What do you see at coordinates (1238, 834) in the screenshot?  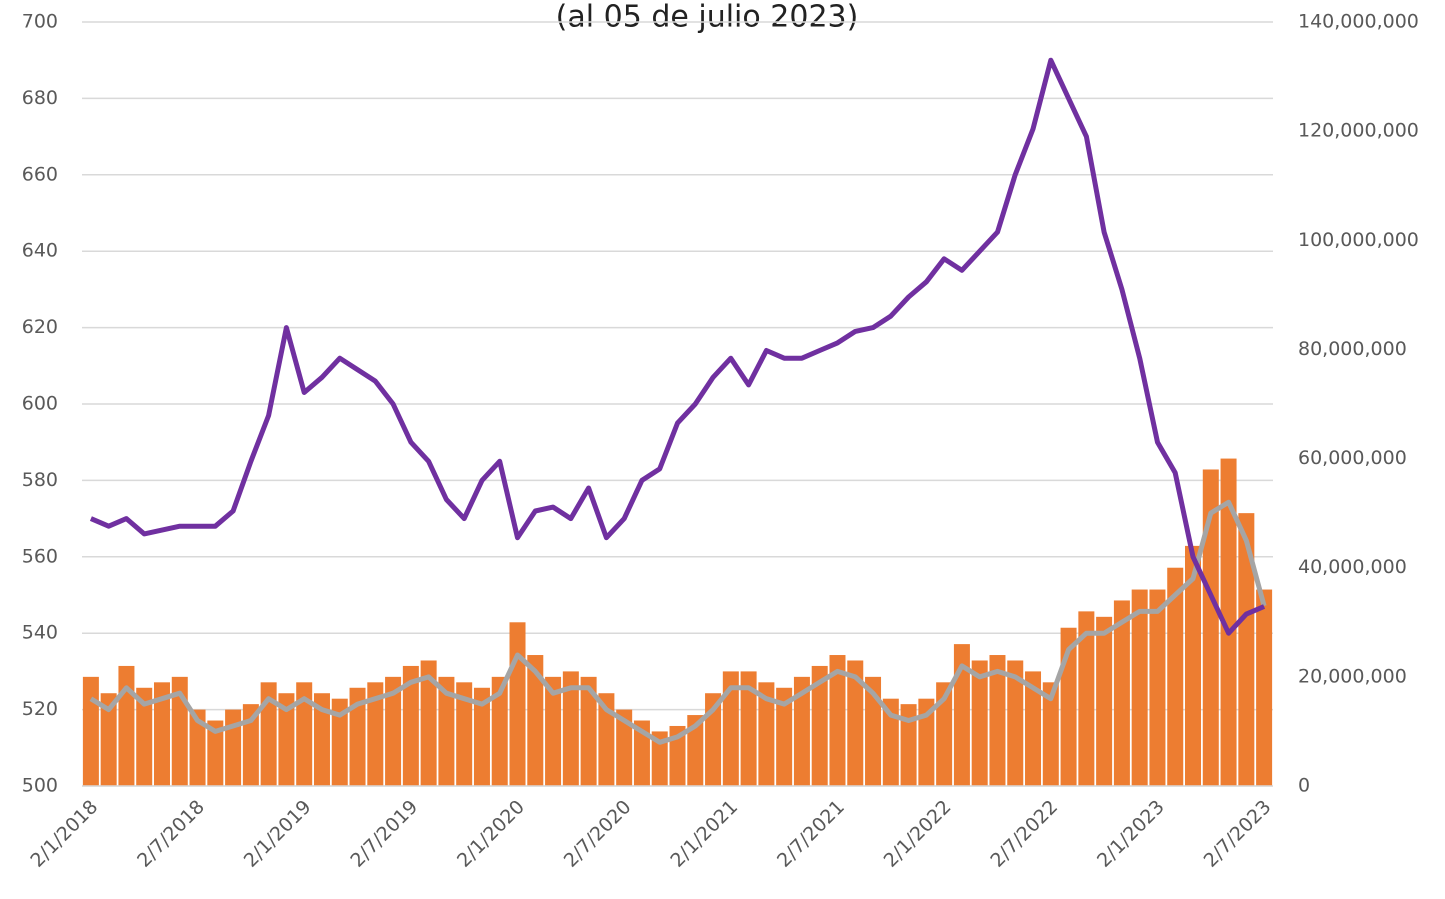 I see `x-tick-label: 2/7/2023` at bounding box center [1238, 834].